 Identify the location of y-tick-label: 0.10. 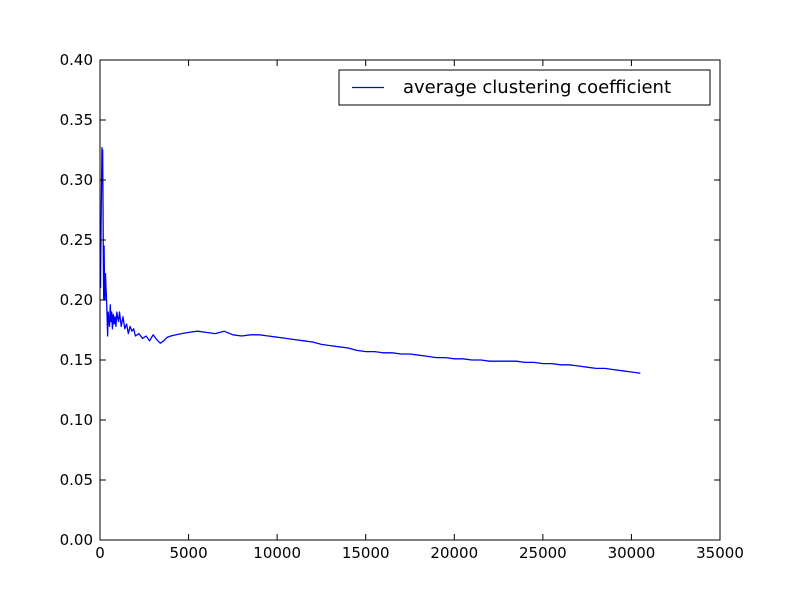
(76, 420).